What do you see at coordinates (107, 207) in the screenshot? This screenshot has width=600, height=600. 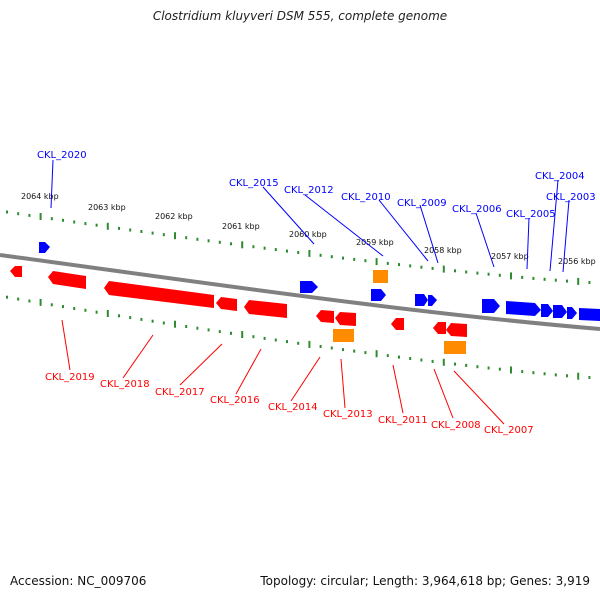 I see `scale-label: 2063 kbp` at bounding box center [107, 207].